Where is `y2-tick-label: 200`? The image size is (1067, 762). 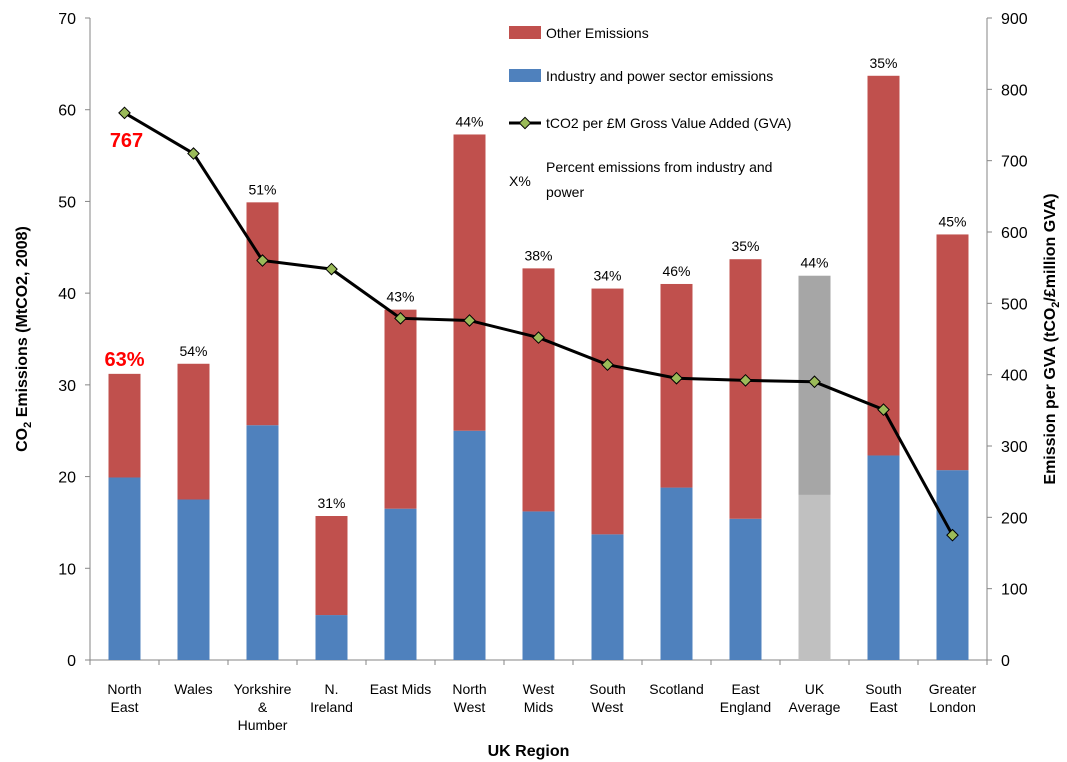
y2-tick-label: 200 is located at coordinates (1014, 518).